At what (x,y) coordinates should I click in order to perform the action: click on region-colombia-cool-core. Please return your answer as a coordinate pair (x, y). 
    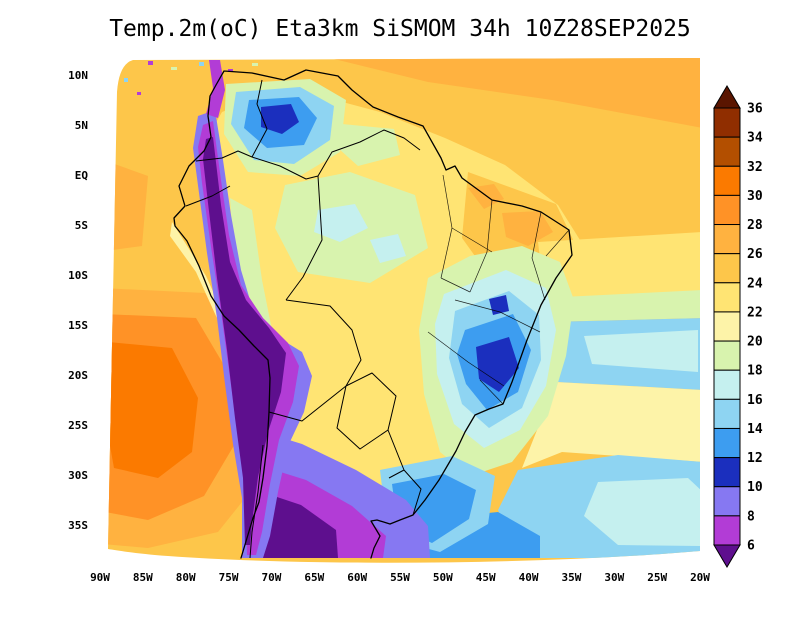
    Looking at the image, I should click on (280, 119).